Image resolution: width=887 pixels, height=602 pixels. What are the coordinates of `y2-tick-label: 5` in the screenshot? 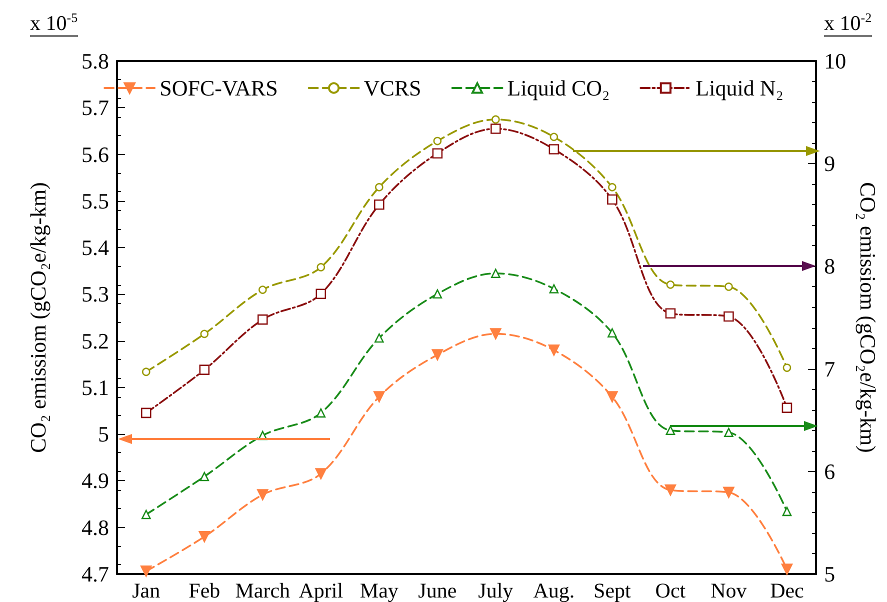 It's located at (830, 574).